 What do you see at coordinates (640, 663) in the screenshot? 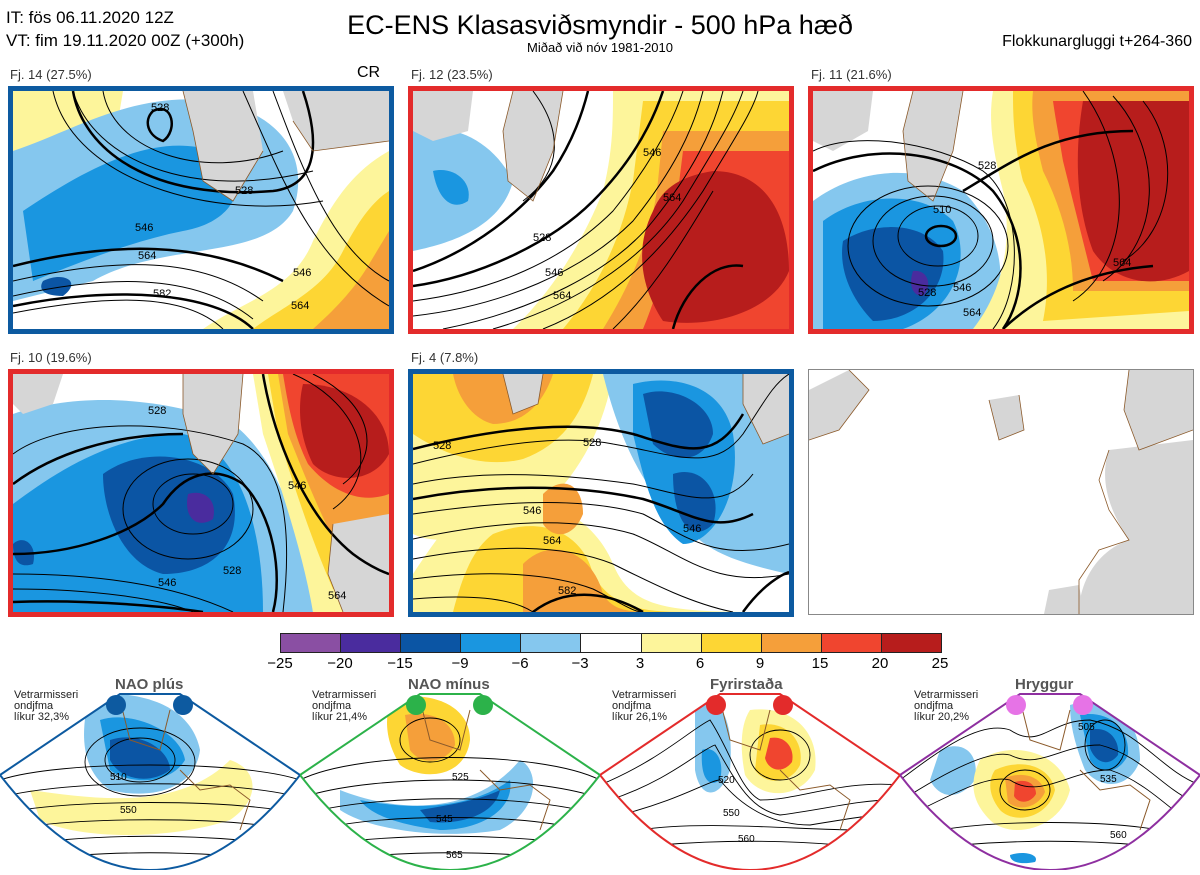
I see `colorbar-tick: 3` at bounding box center [640, 663].